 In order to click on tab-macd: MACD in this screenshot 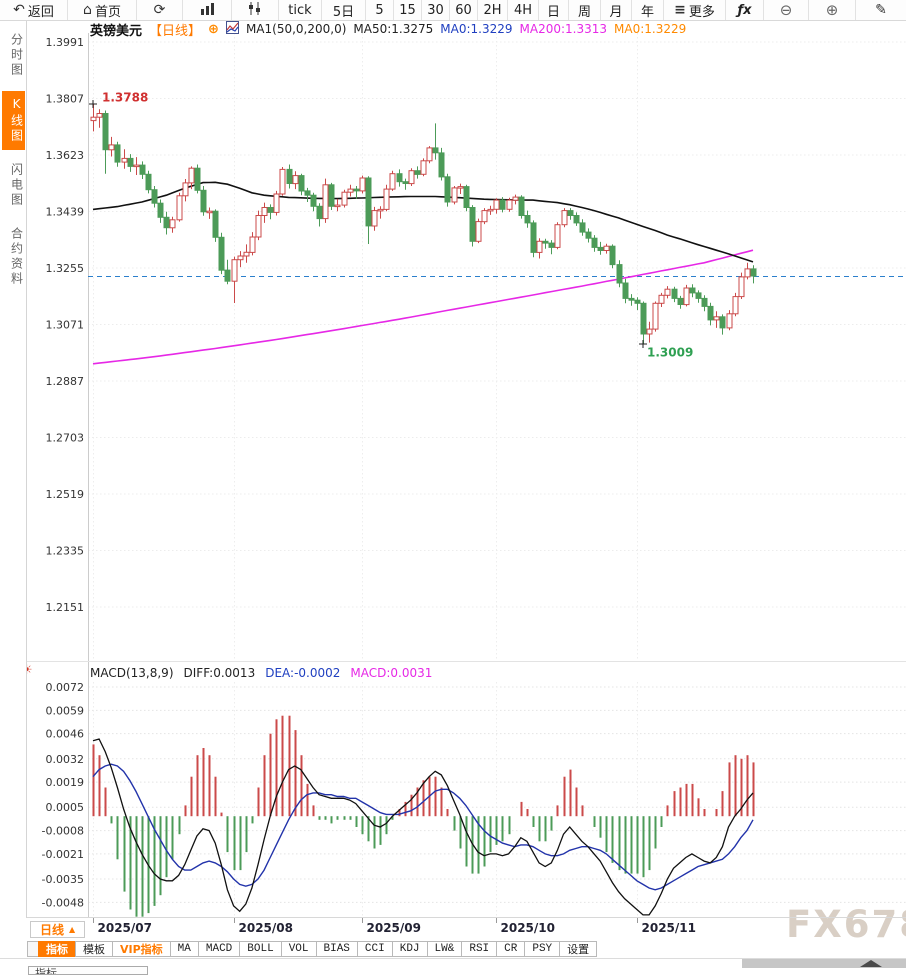, I will do `click(219, 949)`.